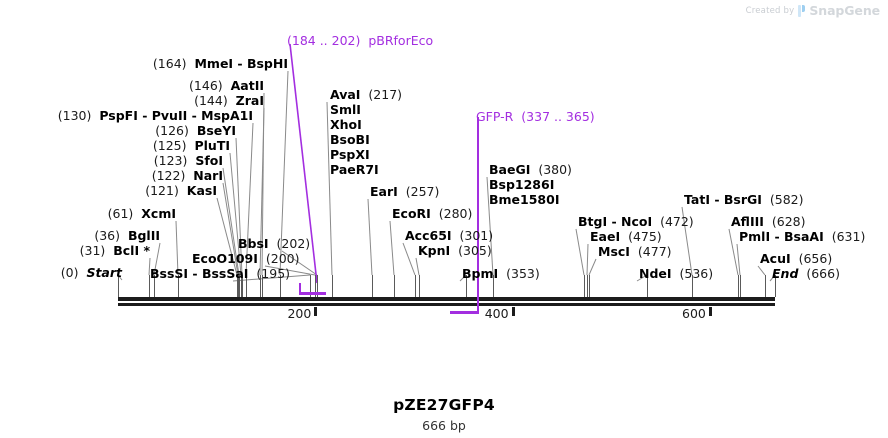 The image size is (888, 438). I want to click on site-enzyme-name: PspXI, so click(350, 154).